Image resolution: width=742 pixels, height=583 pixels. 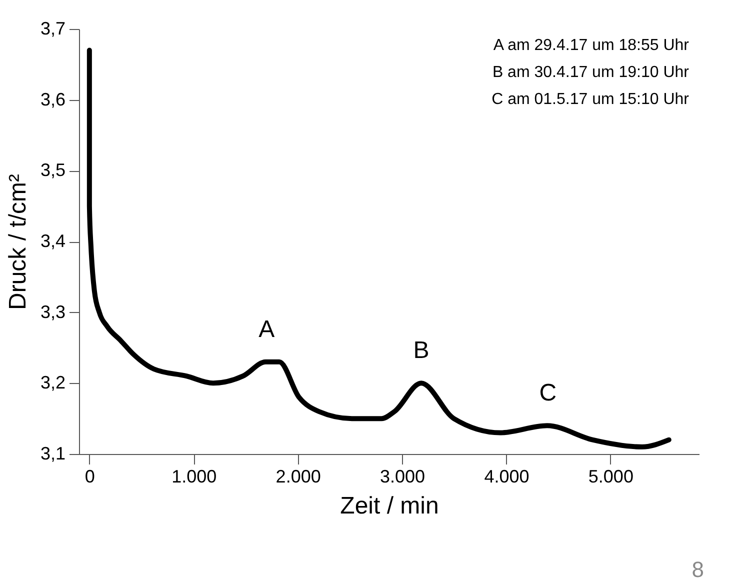 I want to click on text: 8, so click(x=698, y=569).